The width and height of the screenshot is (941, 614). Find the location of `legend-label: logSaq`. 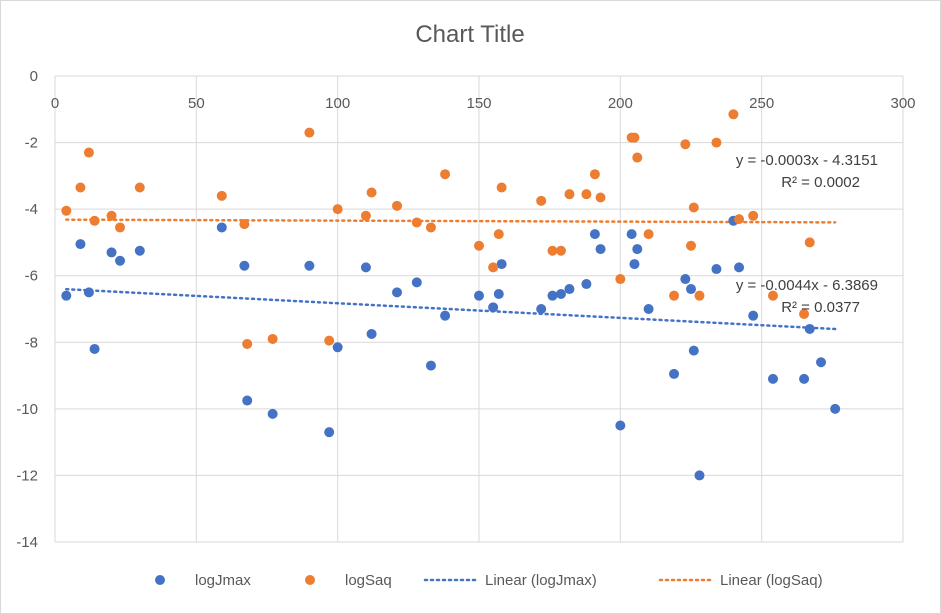

legend-label: logSaq is located at coordinates (368, 580).